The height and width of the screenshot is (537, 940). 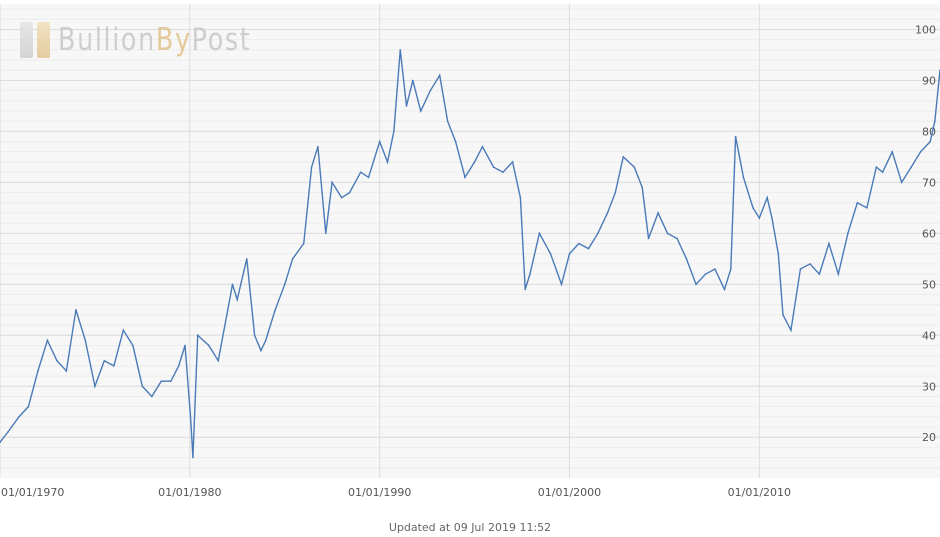 I want to click on y-tick-label: 30, so click(x=929, y=386).